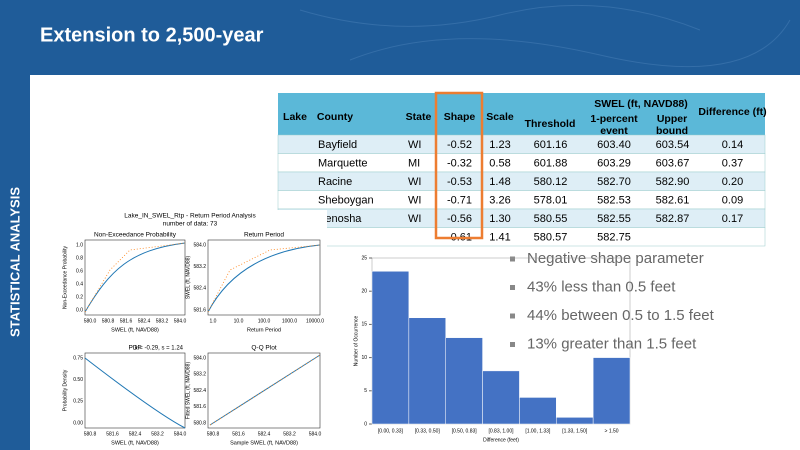 Image resolution: width=800 pixels, height=450 pixels. I want to click on panel-ytick: 0.6, so click(79, 271).